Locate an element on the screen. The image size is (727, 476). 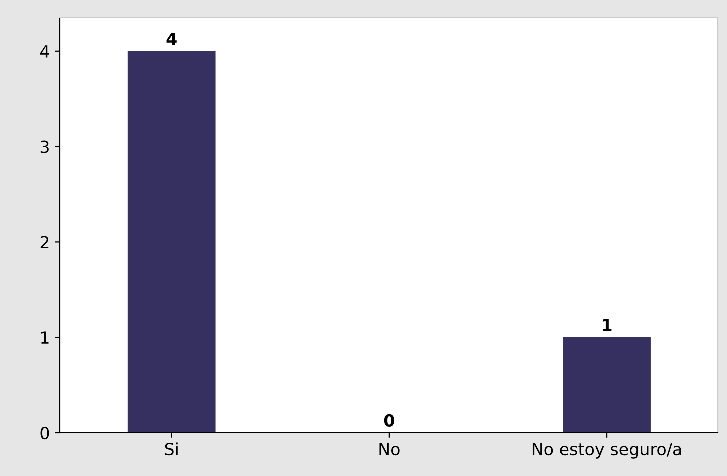
y-tick-label: 1 is located at coordinates (45, 338).